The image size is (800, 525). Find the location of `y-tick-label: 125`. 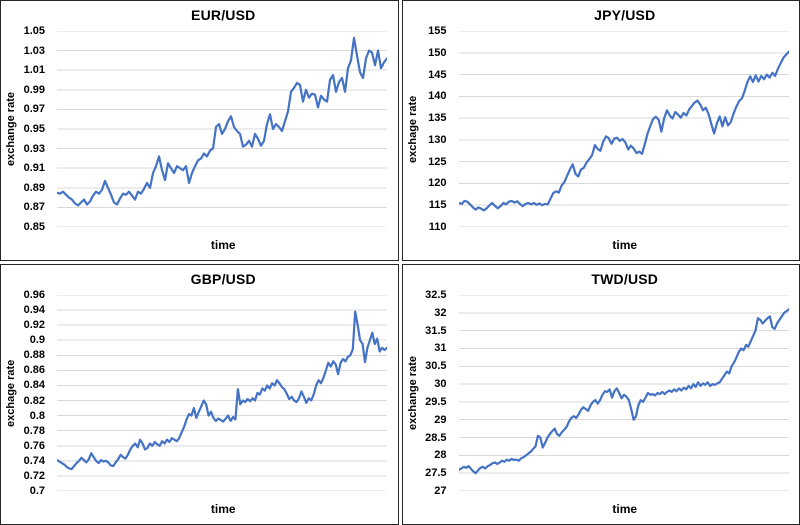

y-tick-label: 125 is located at coordinates (437, 161).